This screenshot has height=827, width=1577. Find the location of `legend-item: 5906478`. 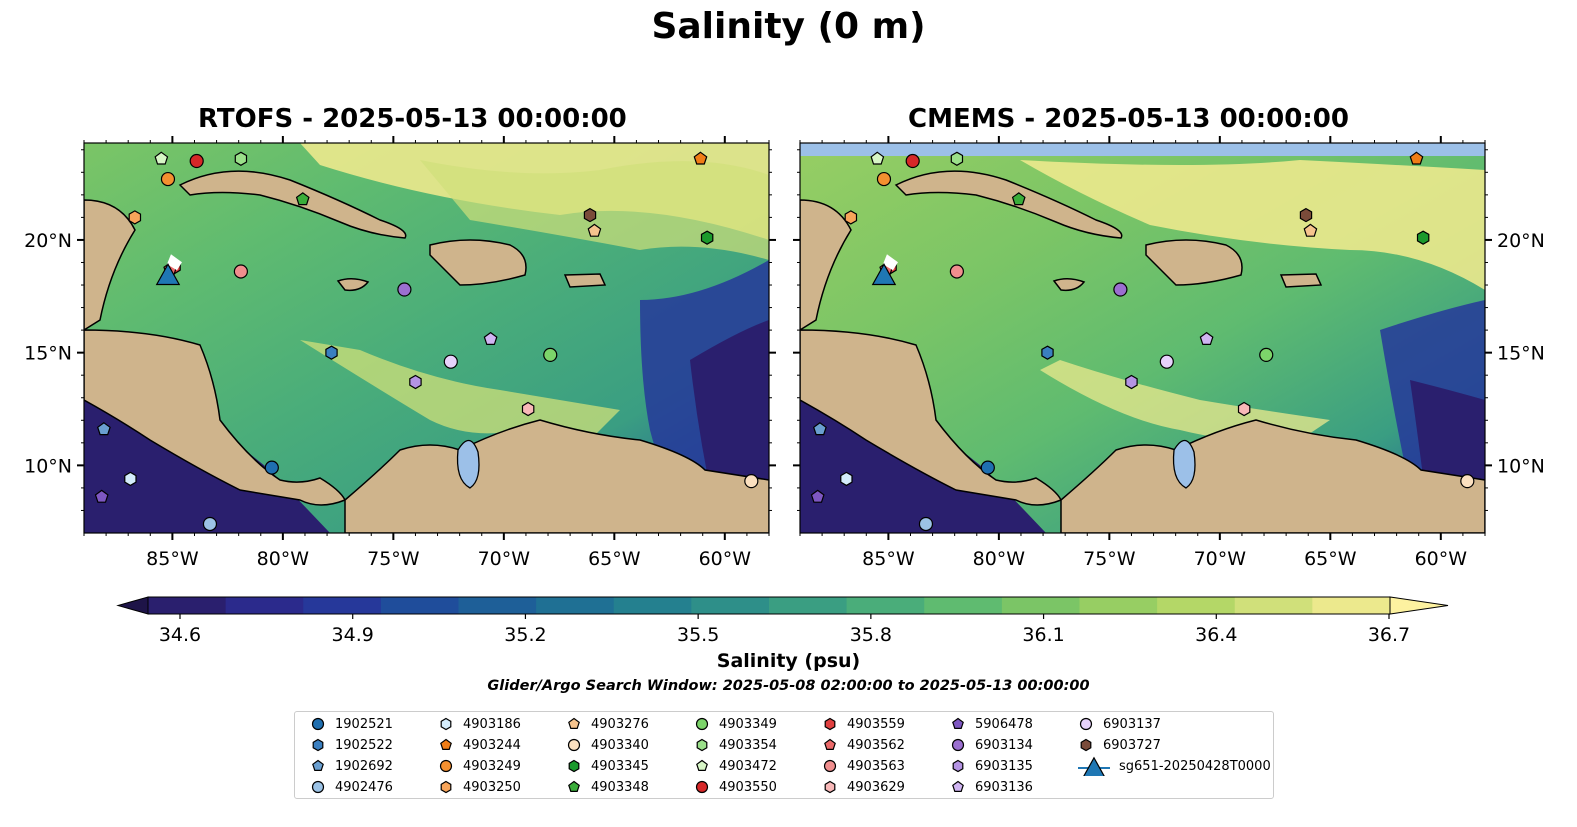

legend-item: 5906478 is located at coordinates (991, 724).